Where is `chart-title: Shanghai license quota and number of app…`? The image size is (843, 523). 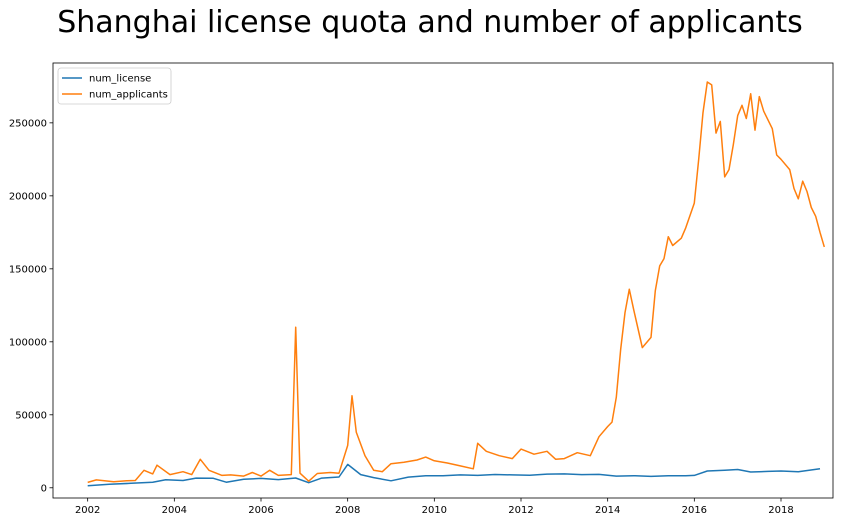
chart-title: Shanghai license quota and number of app… is located at coordinates (430, 22).